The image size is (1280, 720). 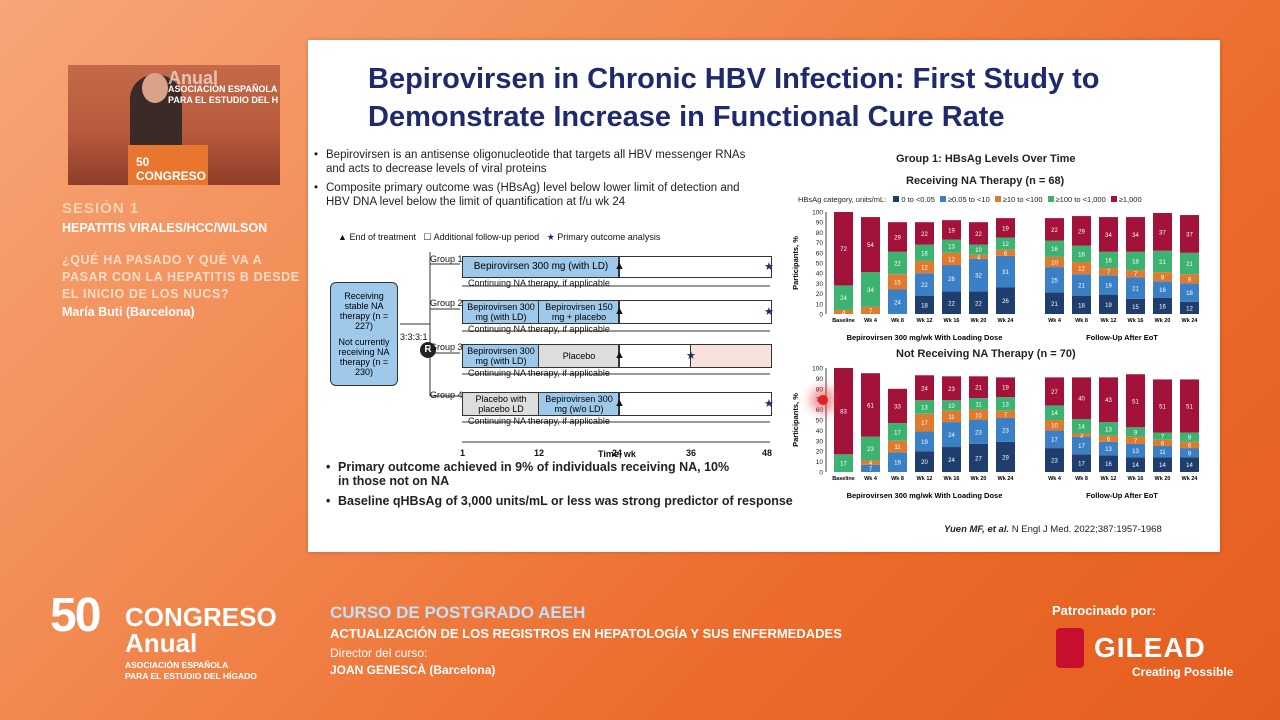 I want to click on data-label: 83, so click(x=843, y=413).